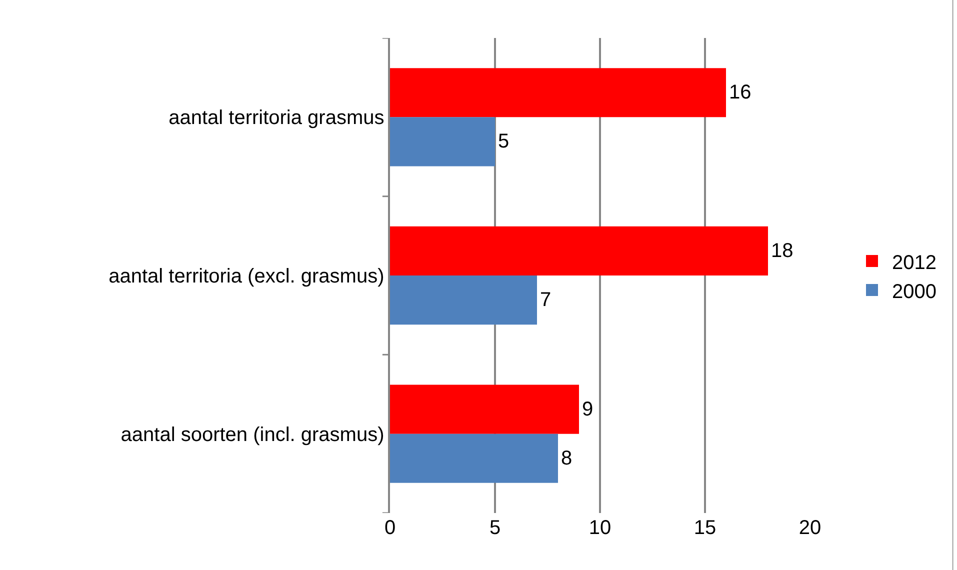 This screenshot has width=957, height=570. I want to click on data-label: 16, so click(740, 93).